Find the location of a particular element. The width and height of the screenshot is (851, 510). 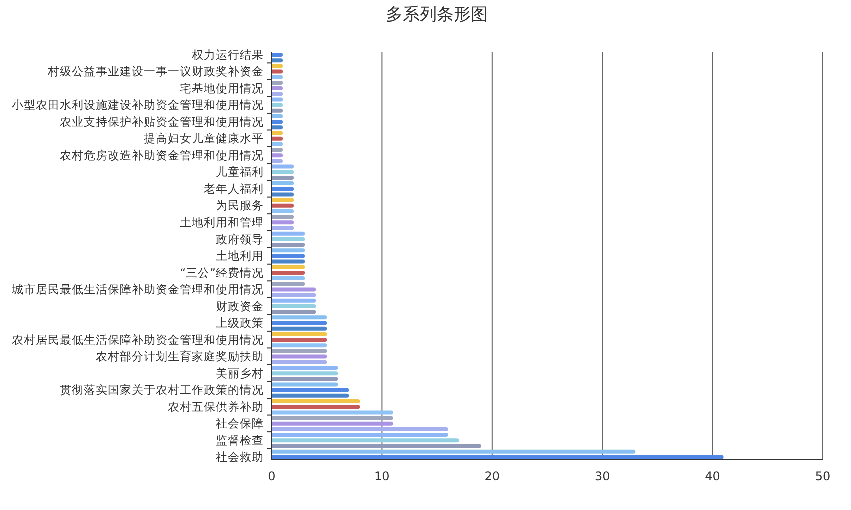

x-tick-label: 10 is located at coordinates (382, 477).